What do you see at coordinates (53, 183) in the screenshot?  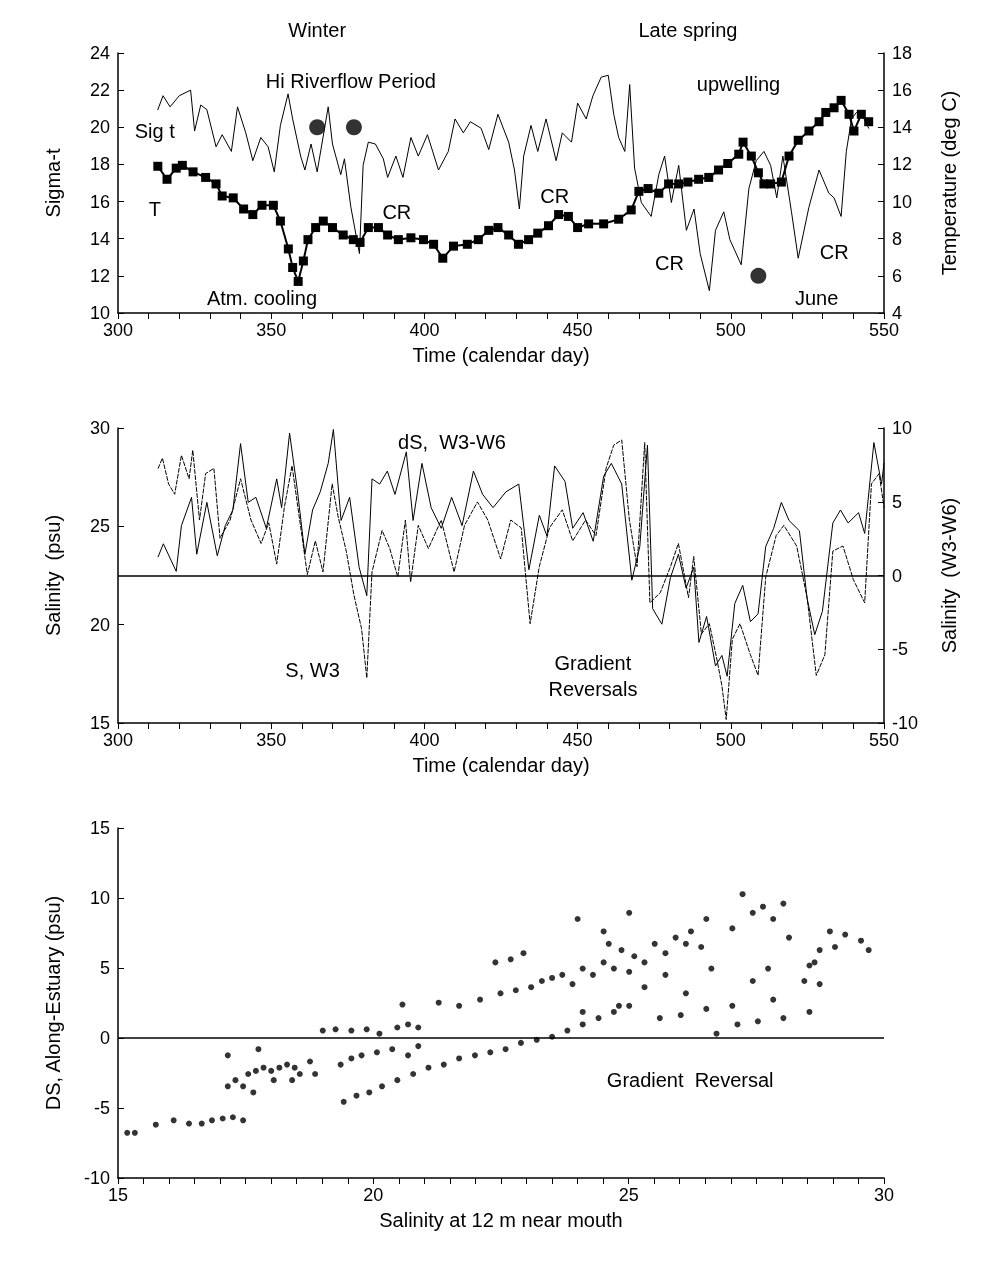 I see `y-axis-title: Sigma-t` at bounding box center [53, 183].